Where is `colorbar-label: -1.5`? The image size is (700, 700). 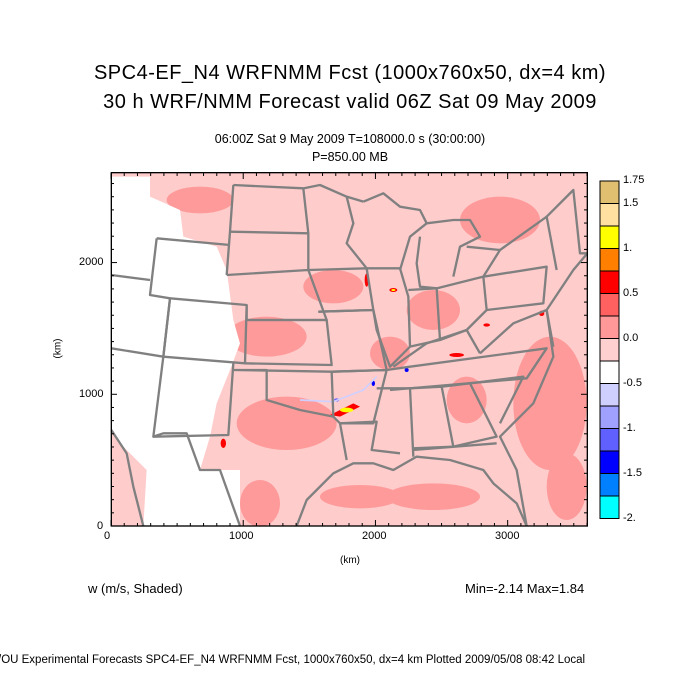 colorbar-label: -1.5 is located at coordinates (632, 472).